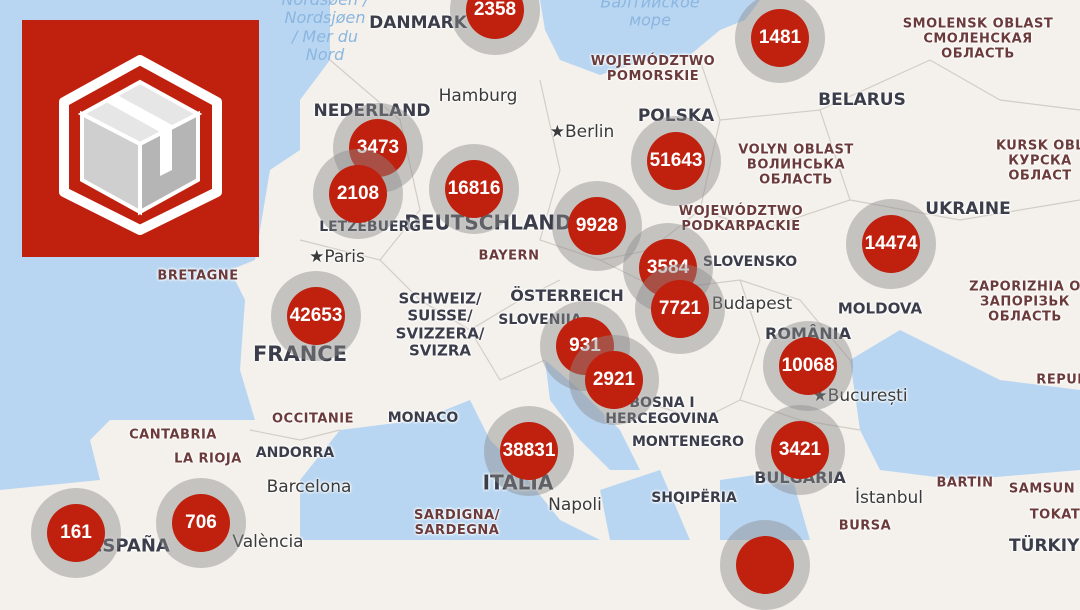  What do you see at coordinates (1044, 546) in the screenshot?
I see `country-label-turkiye: TÜRKIYE` at bounding box center [1044, 546].